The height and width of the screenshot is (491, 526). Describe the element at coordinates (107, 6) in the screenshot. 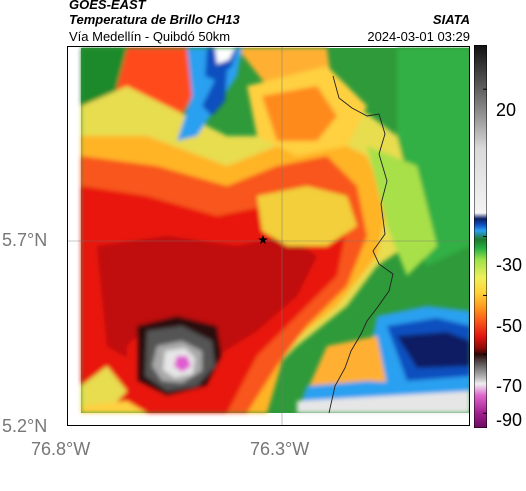

I see `satellite-name: GOES-EAST` at that location.